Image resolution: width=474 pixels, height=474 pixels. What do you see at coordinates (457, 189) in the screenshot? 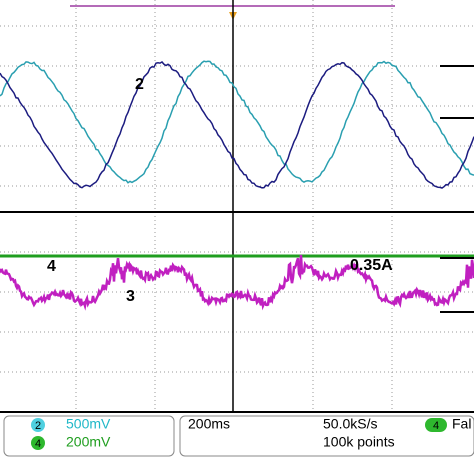
I see `ref-markers` at bounding box center [457, 189].